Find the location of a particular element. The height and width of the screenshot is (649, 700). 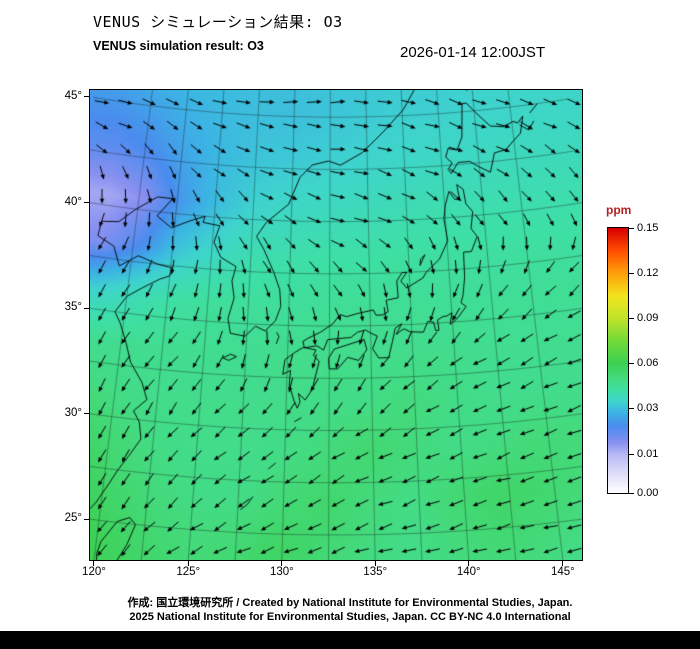

colorbar-tick-label: 0.01 is located at coordinates (648, 454).